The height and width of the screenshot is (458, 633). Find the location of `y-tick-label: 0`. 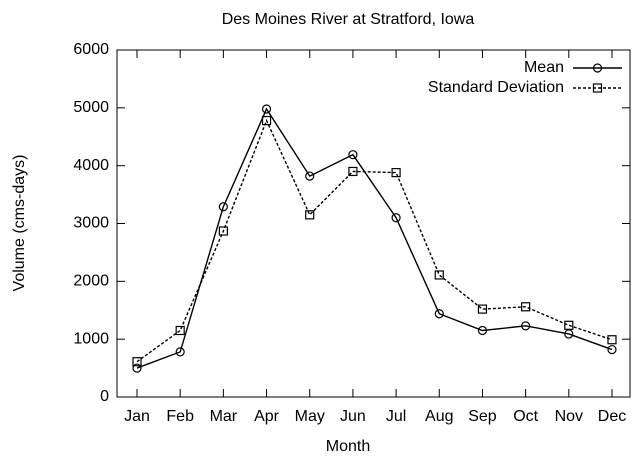

y-tick-label: 0 is located at coordinates (104, 396).